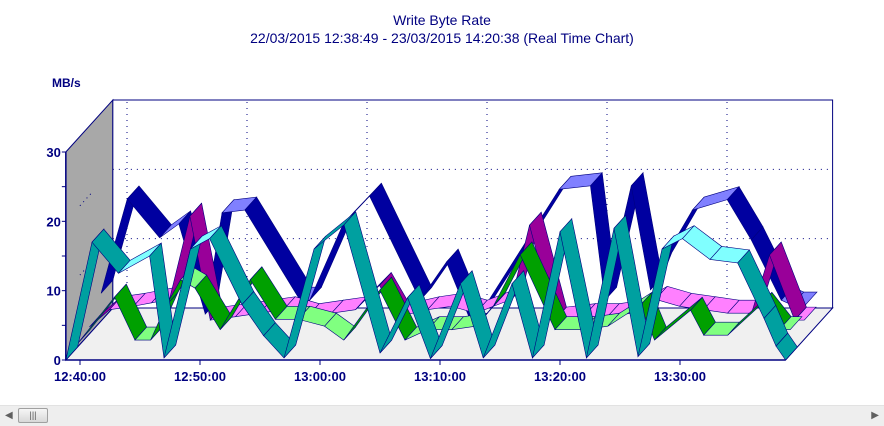  What do you see at coordinates (53, 291) in the screenshot?
I see `y-tick-label: 10` at bounding box center [53, 291].